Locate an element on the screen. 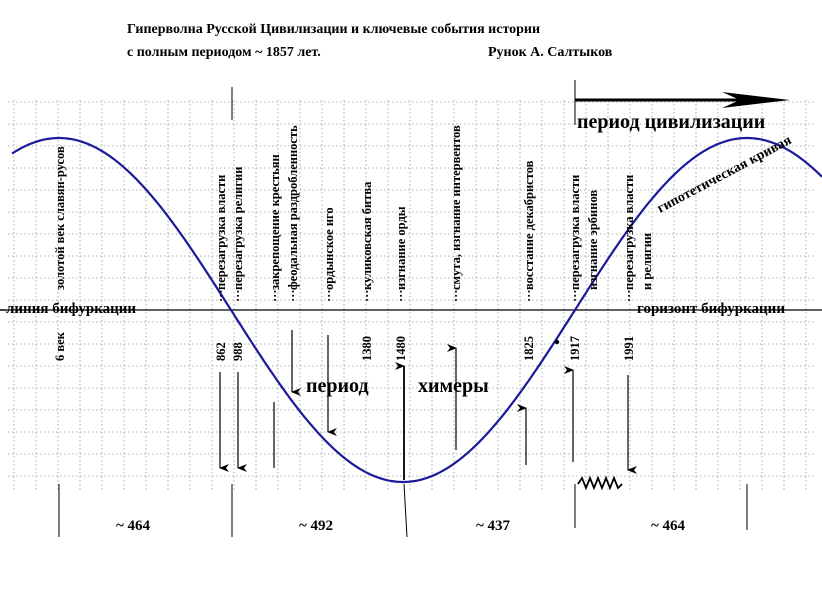 The width and height of the screenshot is (822, 595). year-1991: 1991 is located at coordinates (629, 348).